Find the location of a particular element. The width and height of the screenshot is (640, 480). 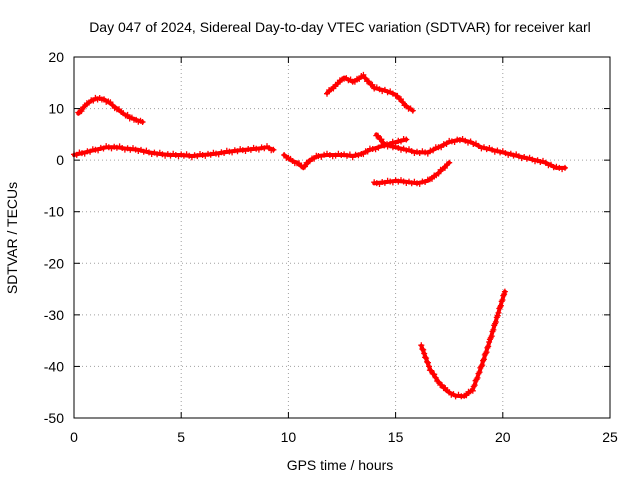

x-tick-label: 10 is located at coordinates (289, 437).